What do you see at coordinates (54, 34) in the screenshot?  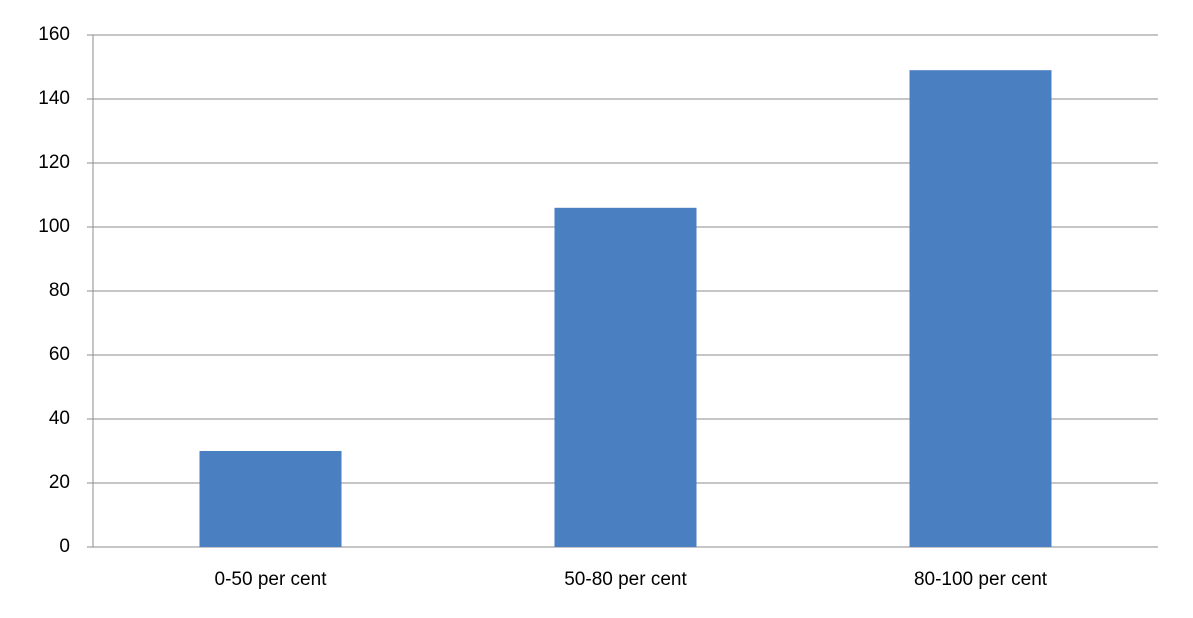 I see `y-tick-label: 160` at bounding box center [54, 34].